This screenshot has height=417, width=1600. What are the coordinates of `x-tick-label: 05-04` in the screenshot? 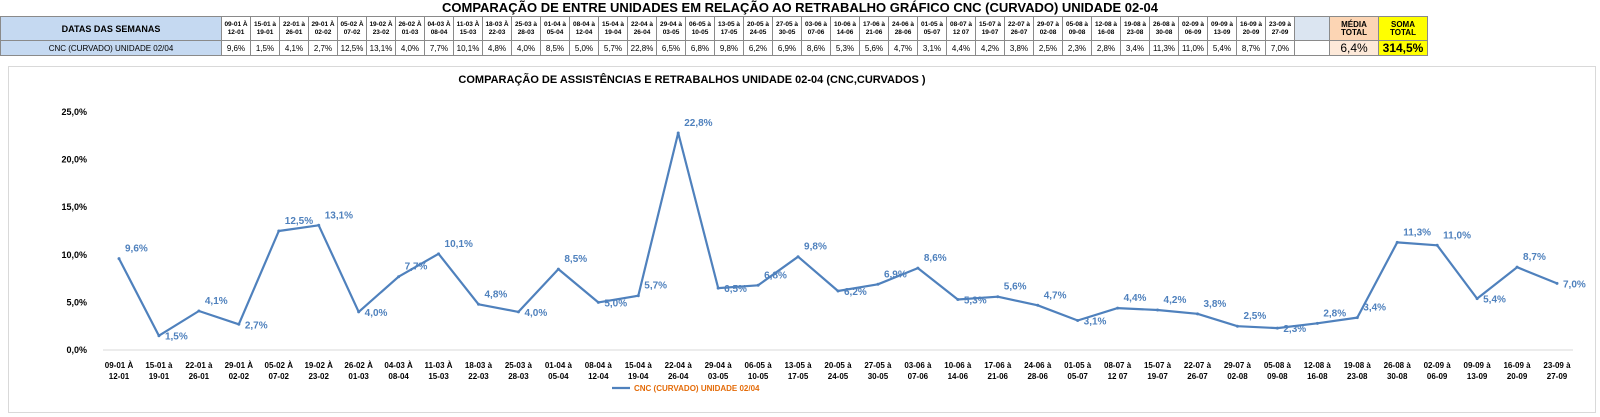 It's located at (558, 376).